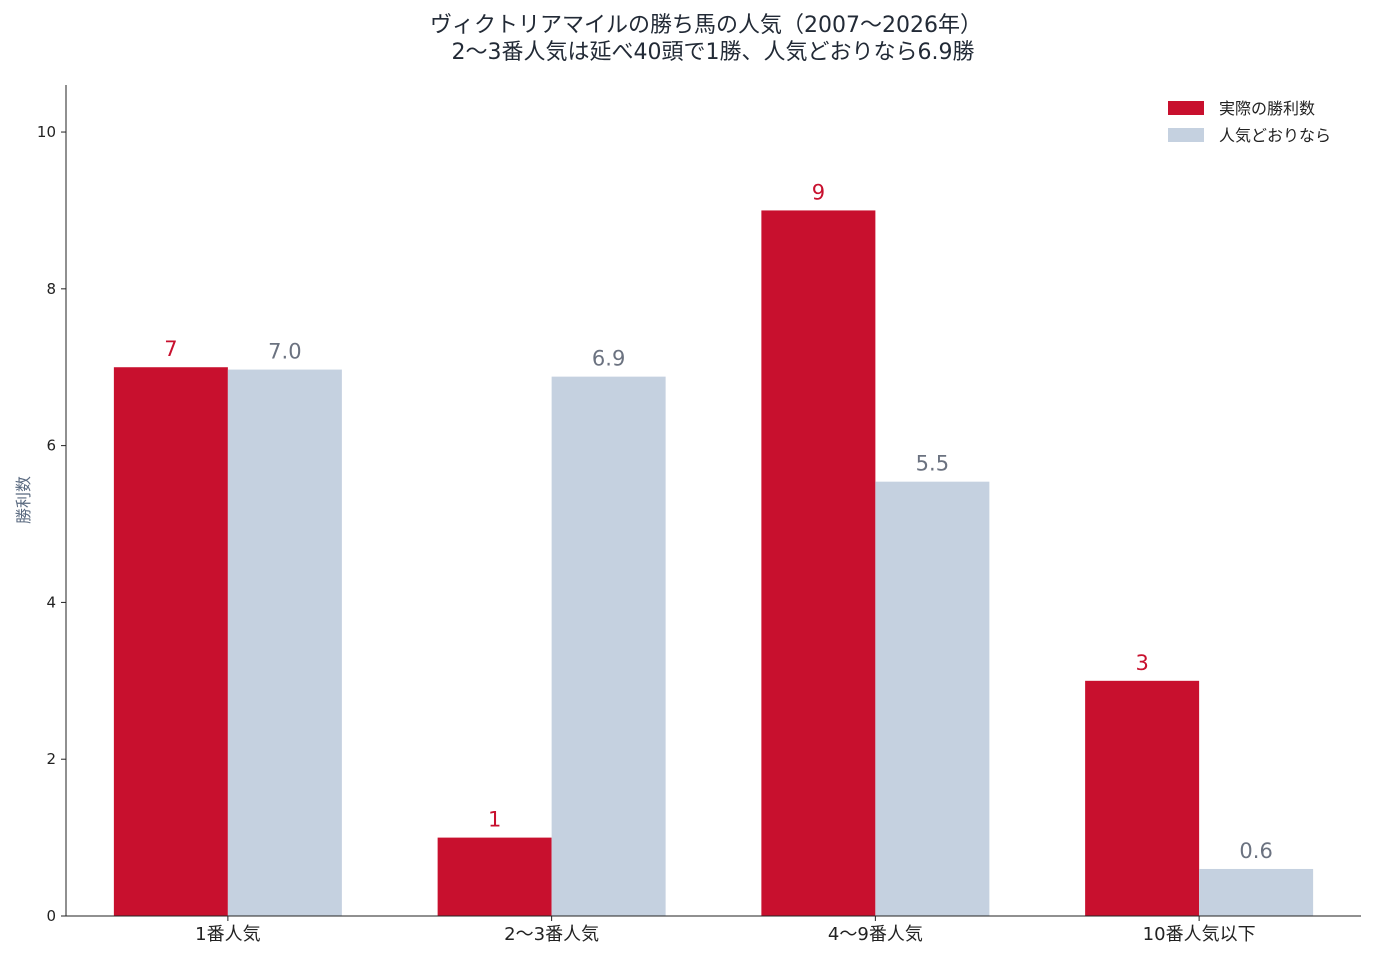 The width and height of the screenshot is (1376, 960). What do you see at coordinates (23, 500) in the screenshot?
I see `y-axis-label: 勝利数` at bounding box center [23, 500].